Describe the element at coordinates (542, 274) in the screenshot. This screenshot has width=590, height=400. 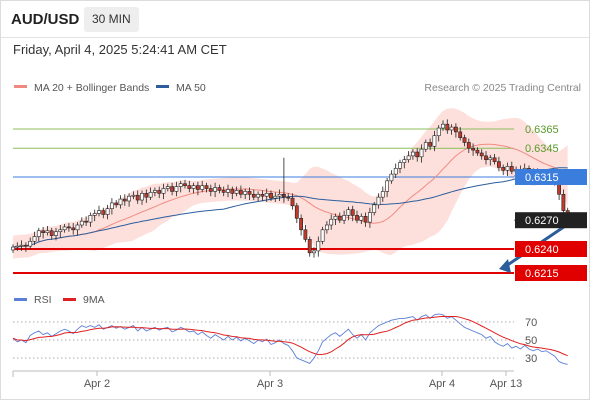
I see `level-label: 0.6215` at that location.